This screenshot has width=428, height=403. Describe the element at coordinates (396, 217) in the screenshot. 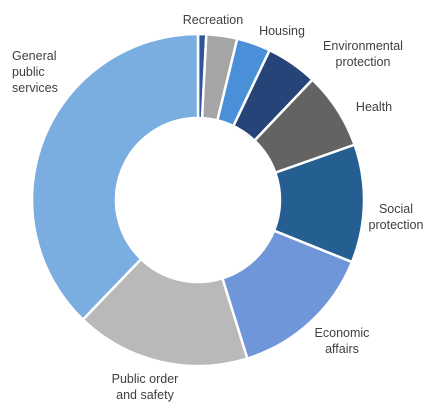

I see `label-social-protection: Social protection` at that location.